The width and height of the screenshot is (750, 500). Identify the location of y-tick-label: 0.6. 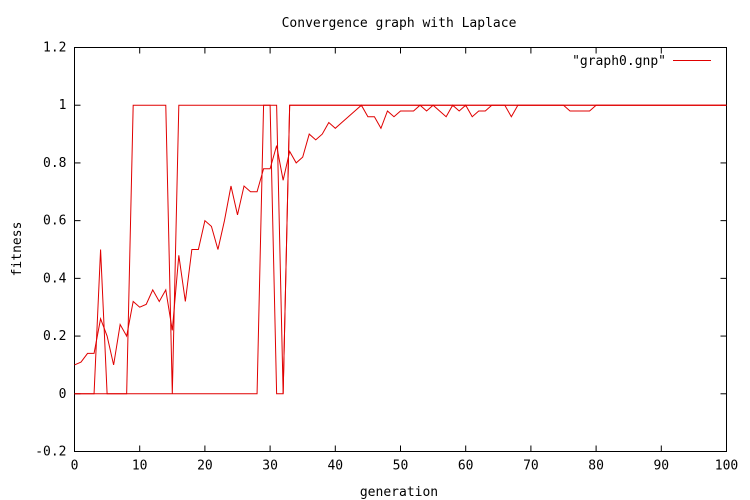
(54, 221).